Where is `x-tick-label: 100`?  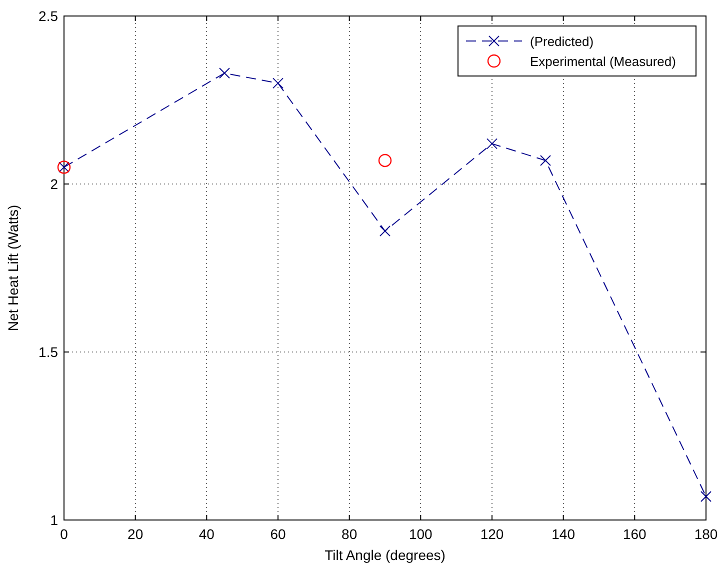
x-tick-label: 100 is located at coordinates (420, 534).